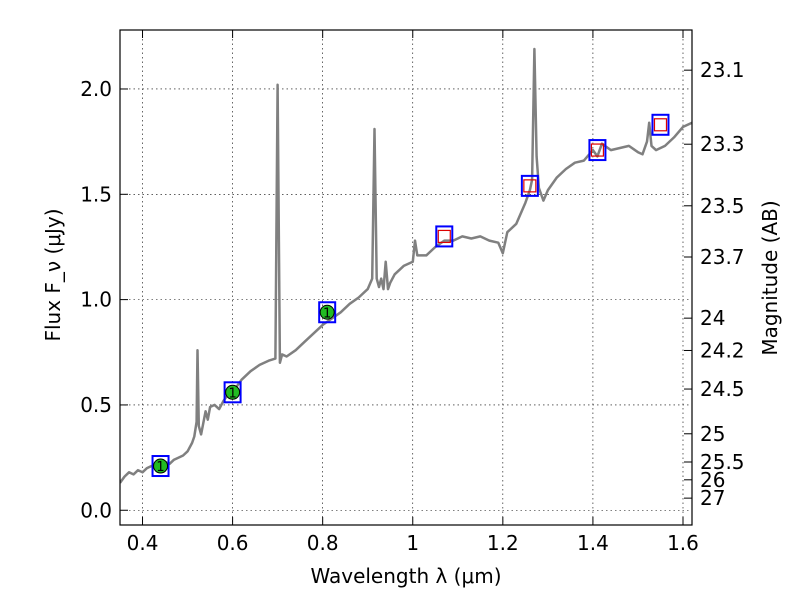  Describe the element at coordinates (233, 543) in the screenshot. I see `x-tick-label: 0.6` at that location.